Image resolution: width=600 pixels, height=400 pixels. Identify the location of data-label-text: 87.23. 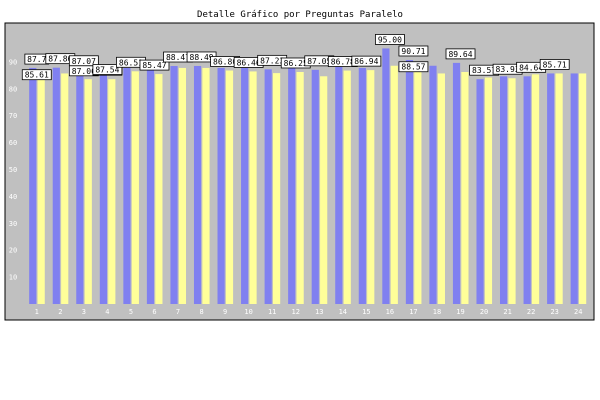
(272, 60).